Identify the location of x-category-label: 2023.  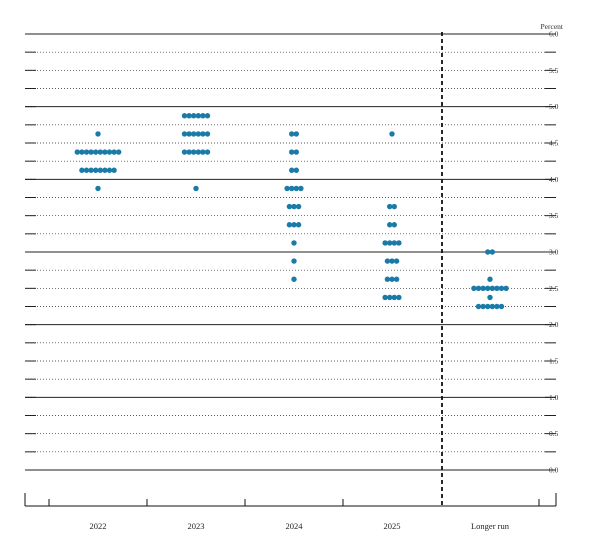
(196, 526).